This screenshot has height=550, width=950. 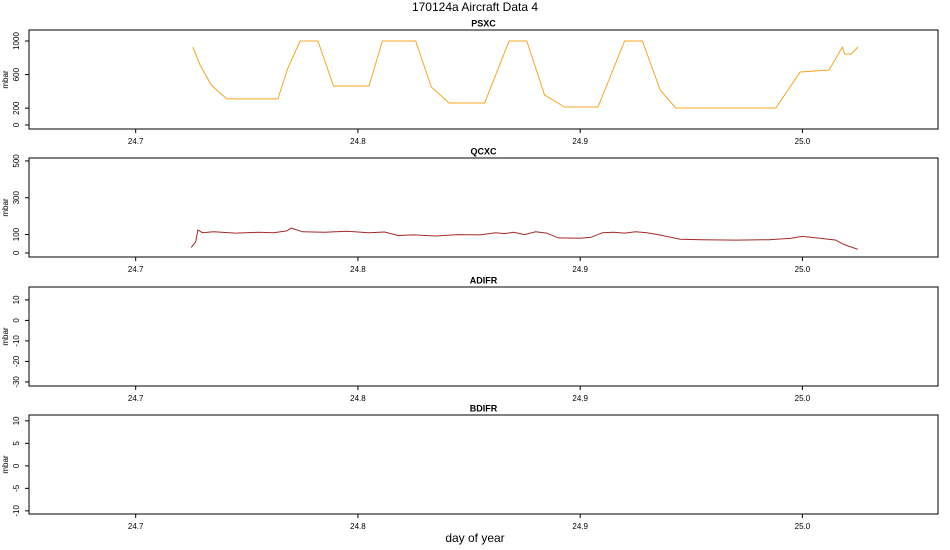 I want to click on y-tick-label: -20, so click(x=16, y=361).